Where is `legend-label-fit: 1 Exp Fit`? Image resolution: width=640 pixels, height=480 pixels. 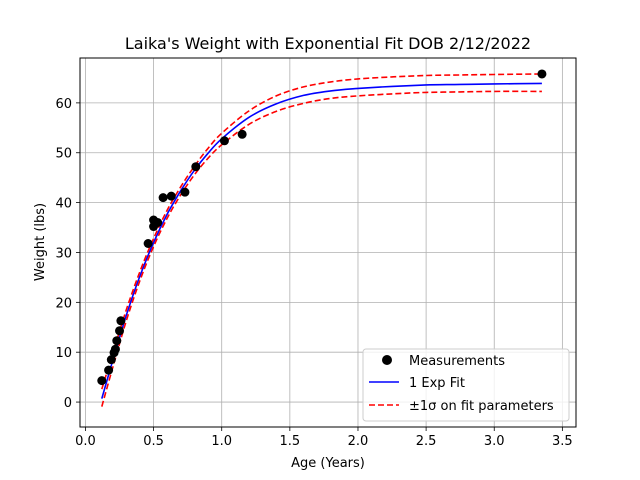
legend-label-fit: 1 Exp Fit is located at coordinates (437, 383).